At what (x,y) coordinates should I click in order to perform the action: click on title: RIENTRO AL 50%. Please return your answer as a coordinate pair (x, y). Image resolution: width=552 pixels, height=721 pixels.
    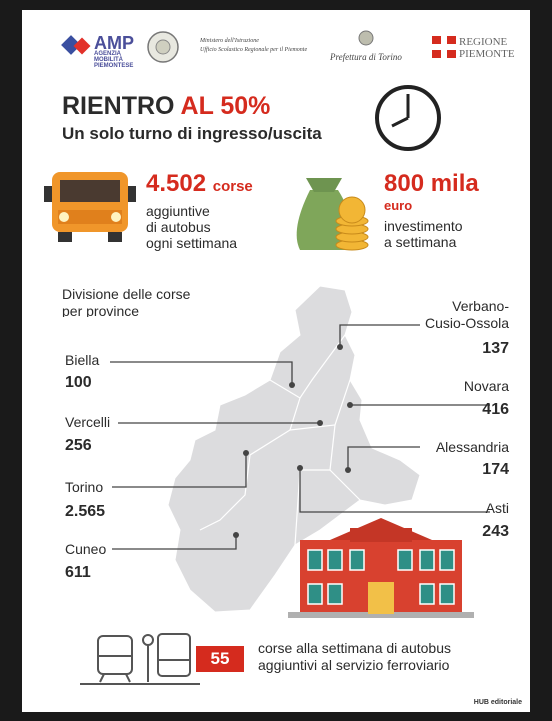
    Looking at the image, I should click on (166, 106).